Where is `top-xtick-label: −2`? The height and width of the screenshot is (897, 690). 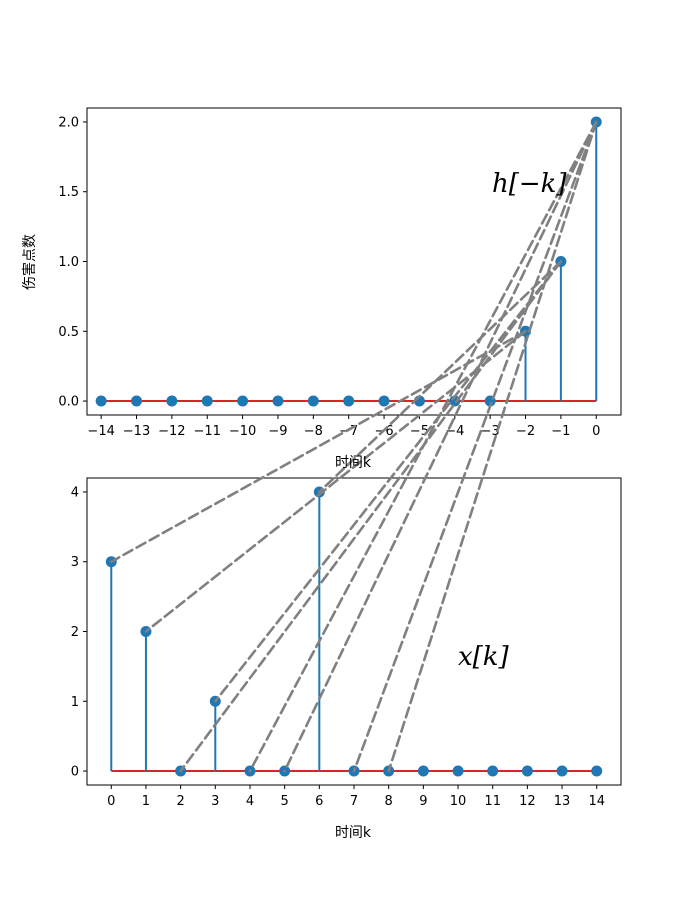 top-xtick-label: −2 is located at coordinates (525, 431).